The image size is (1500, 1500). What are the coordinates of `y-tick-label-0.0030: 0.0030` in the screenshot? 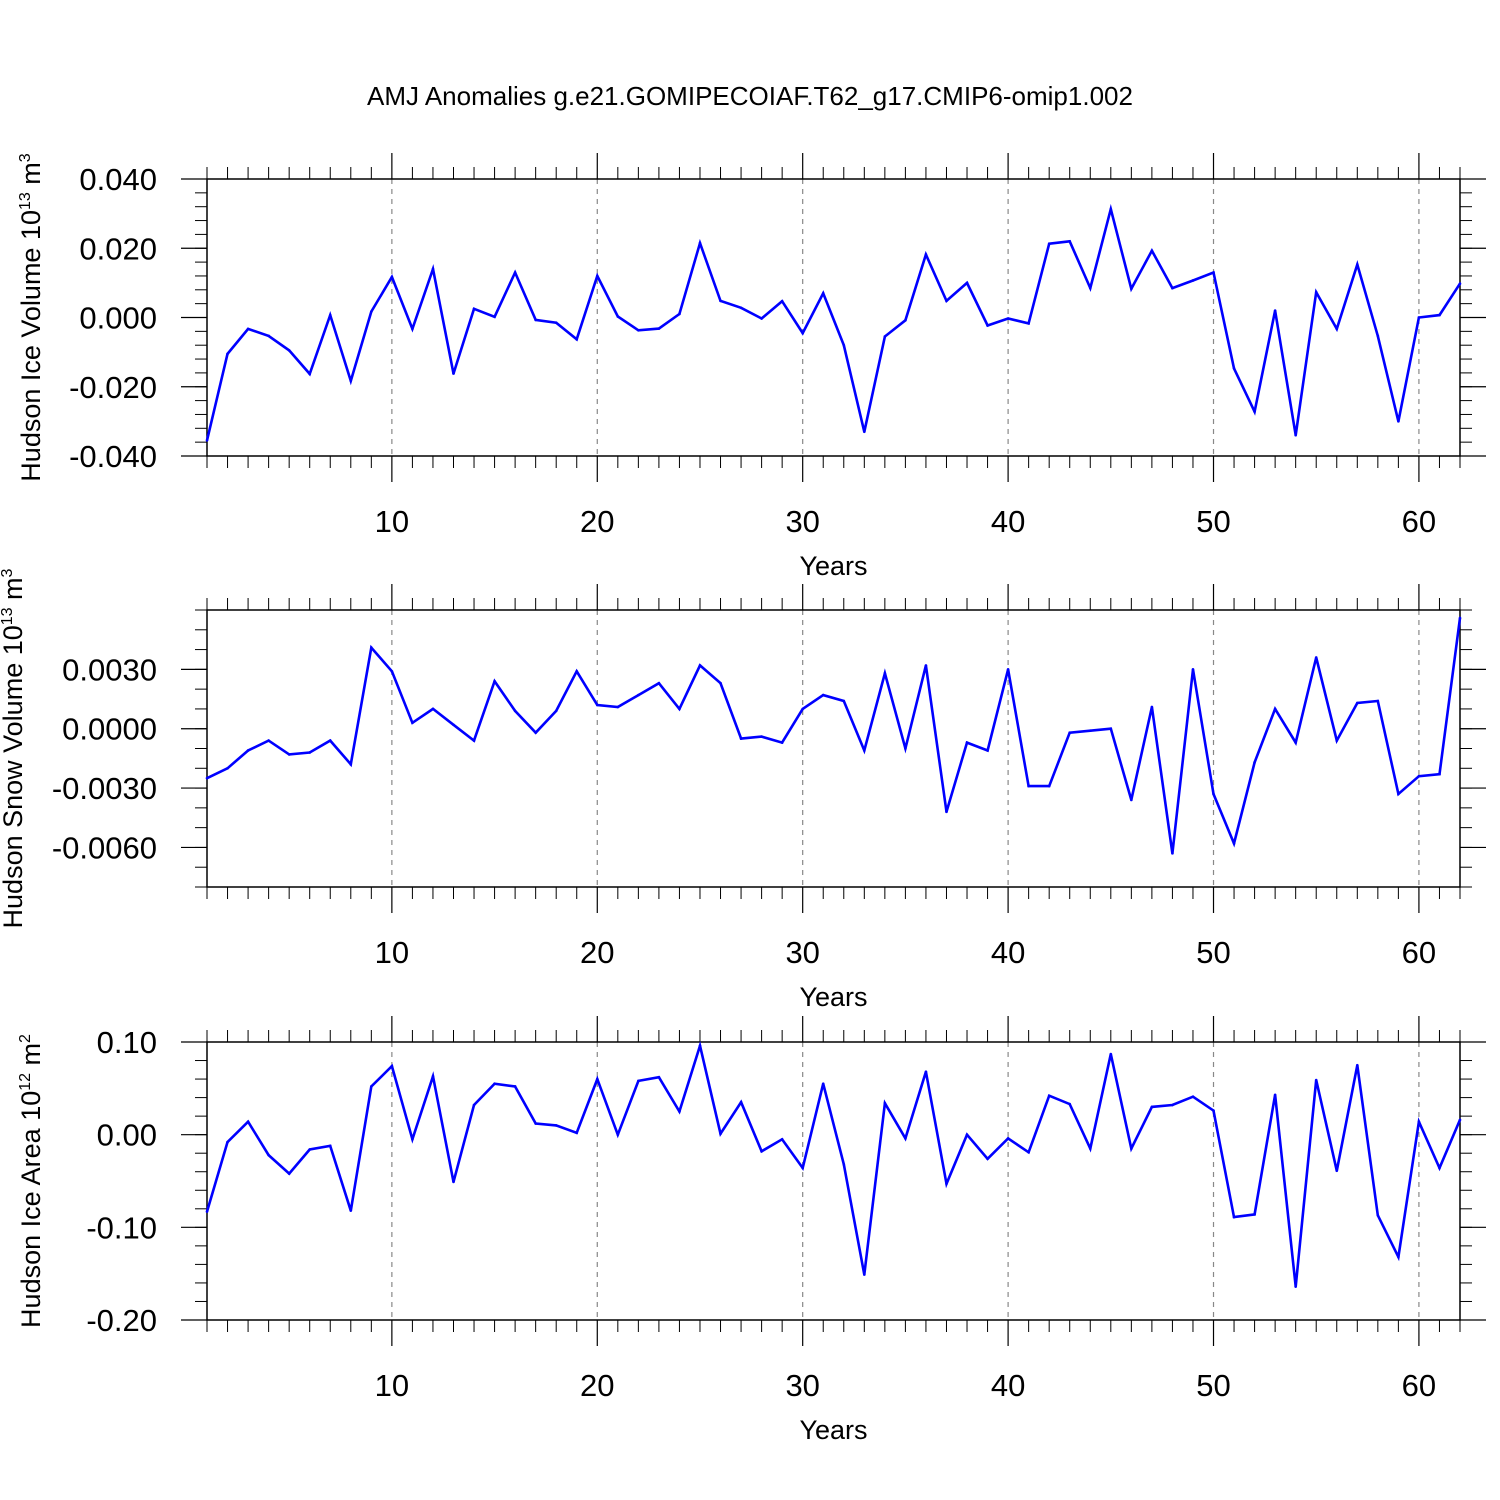 It's located at (109, 669).